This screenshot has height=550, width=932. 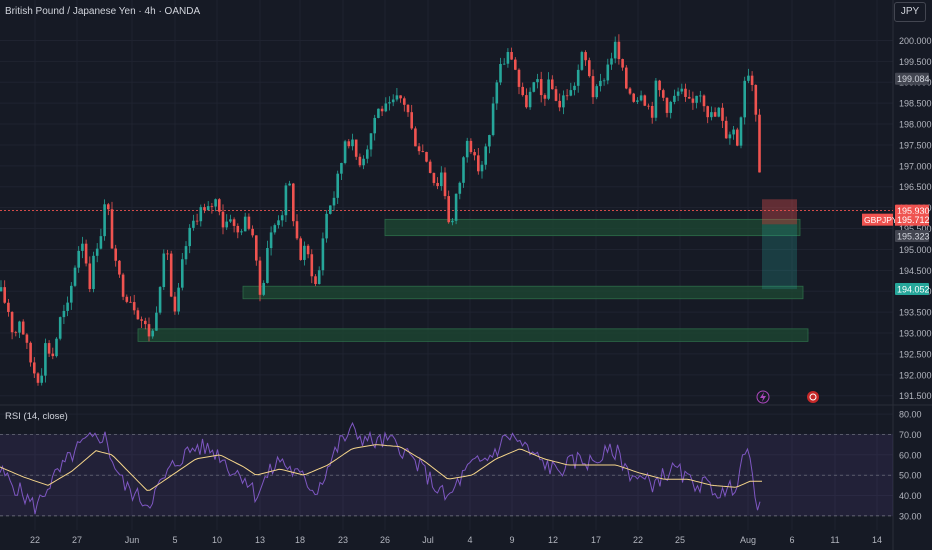 What do you see at coordinates (915, 62) in the screenshot?
I see `price-tick-label: 199.500` at bounding box center [915, 62].